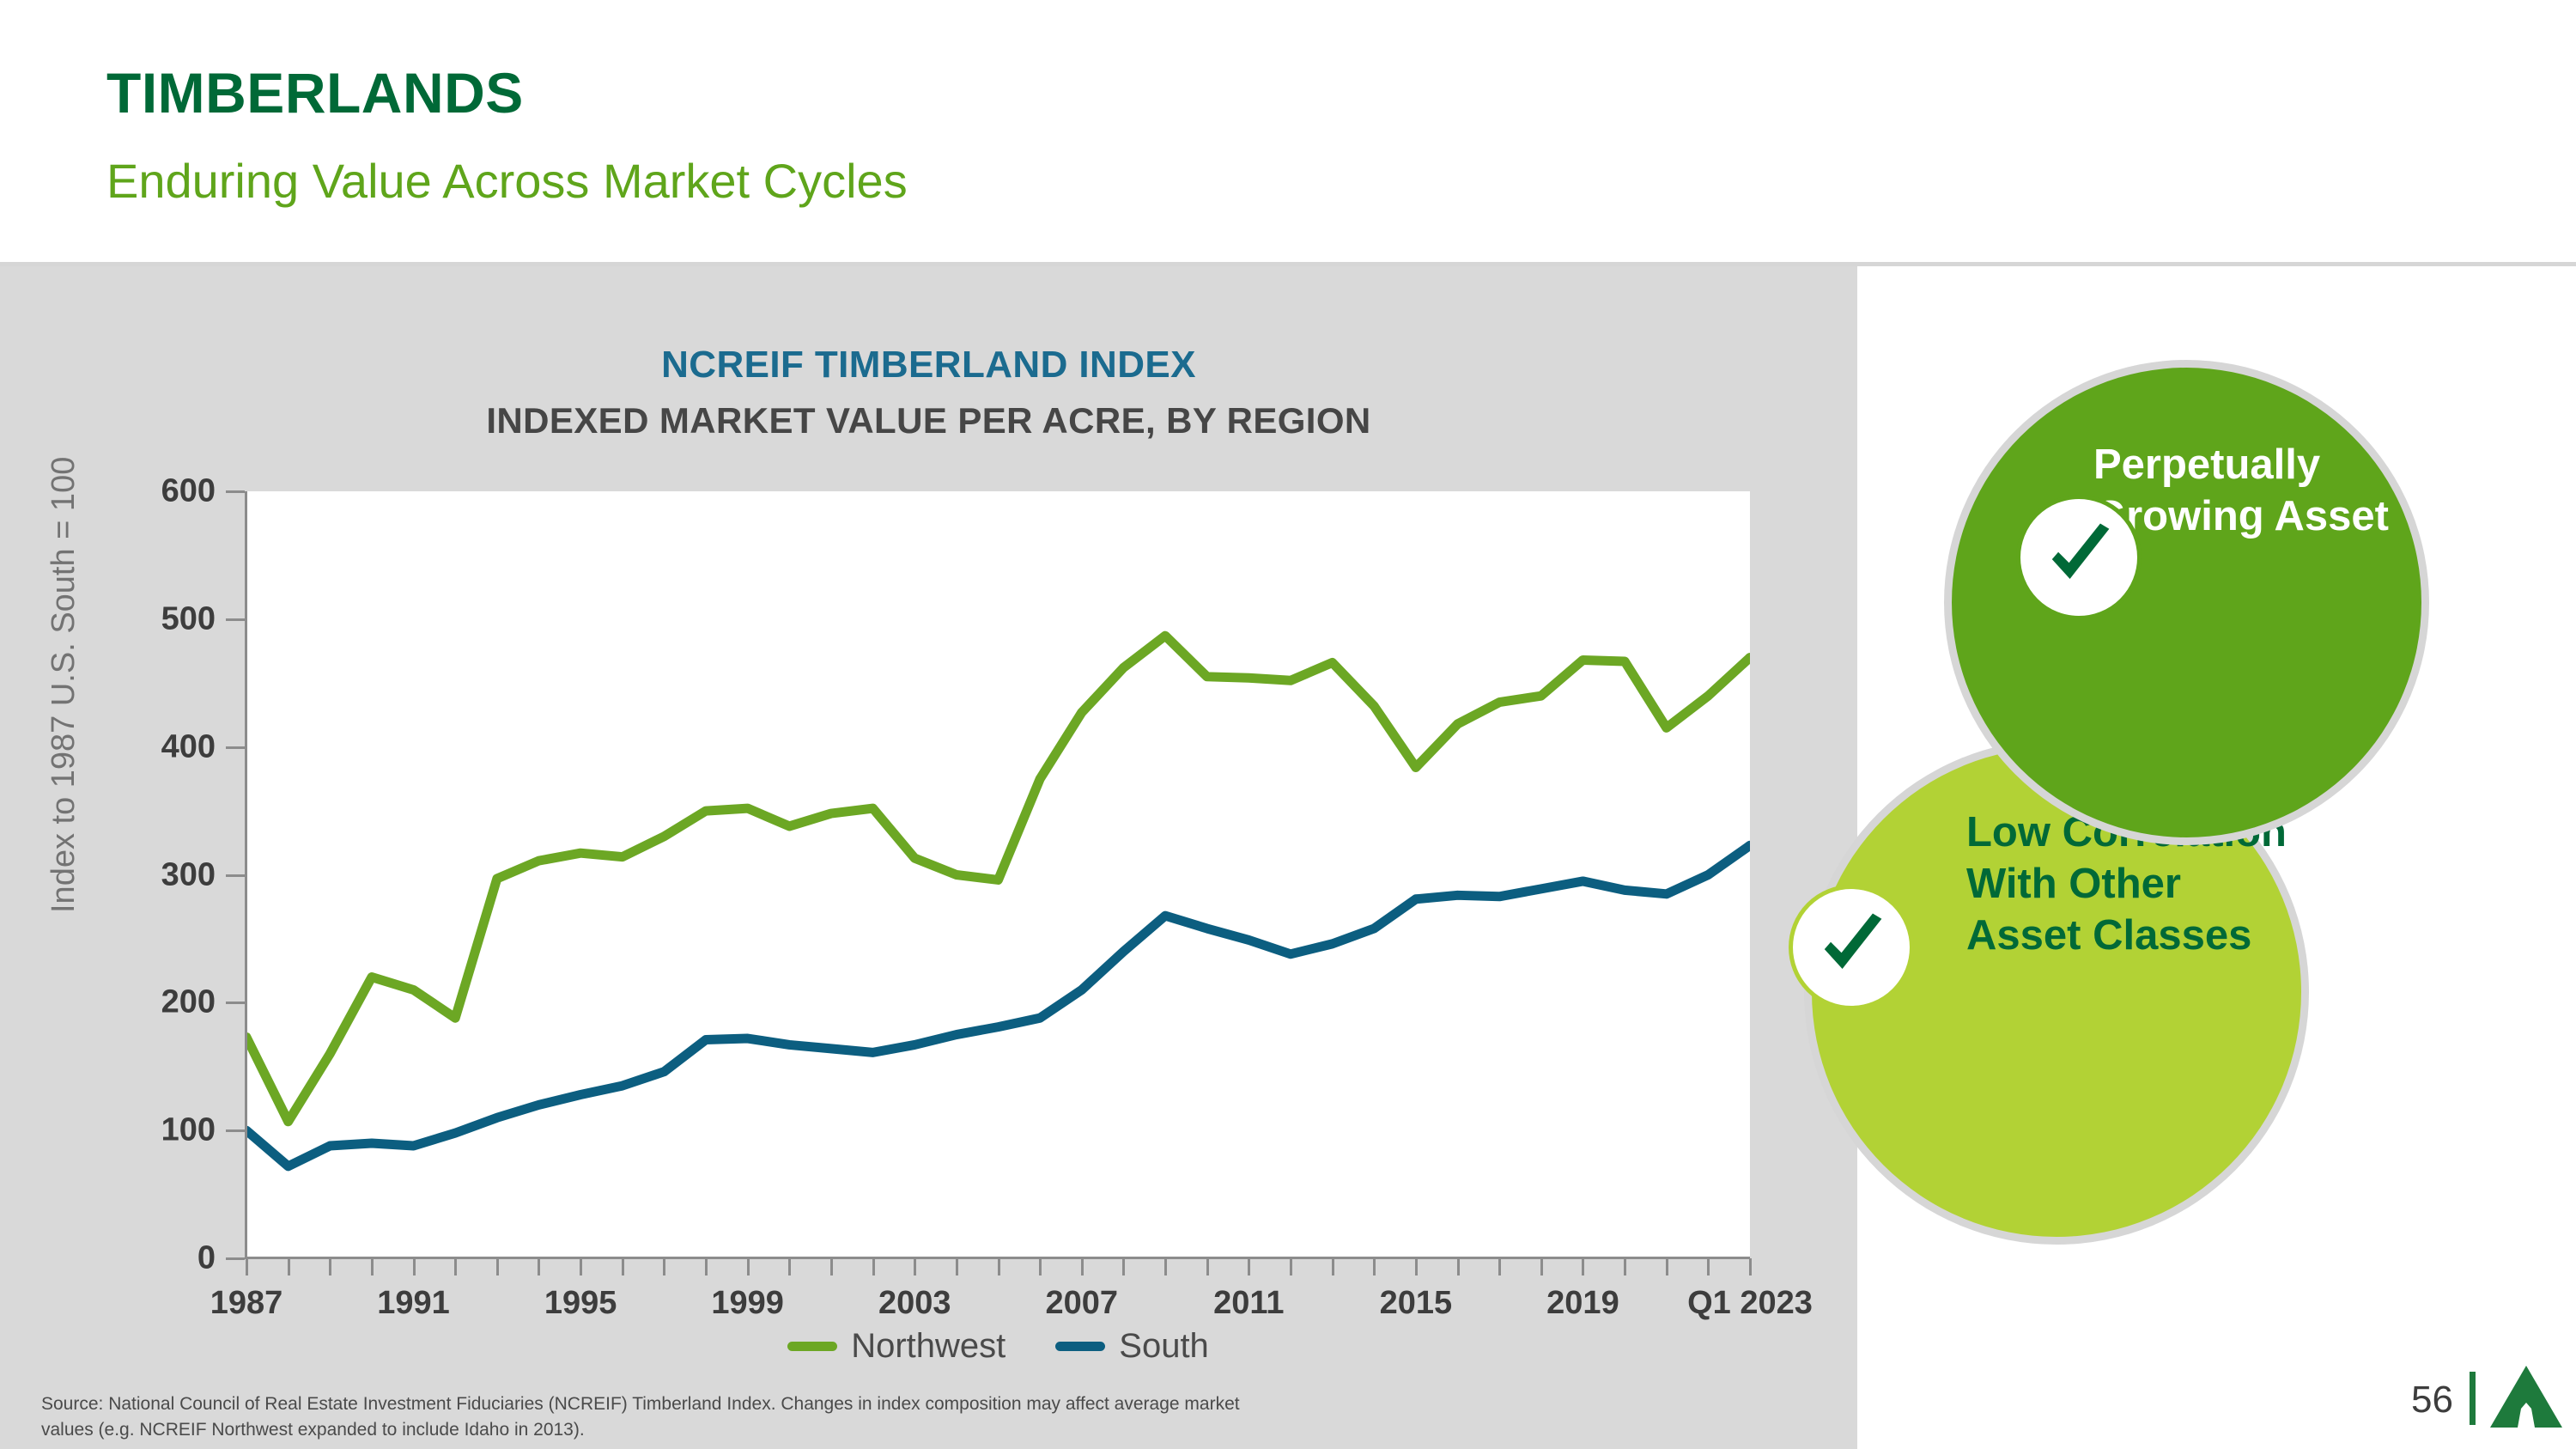 The image size is (2576, 1449). Describe the element at coordinates (998, 1006) in the screenshot. I see `chart-series-south` at that location.